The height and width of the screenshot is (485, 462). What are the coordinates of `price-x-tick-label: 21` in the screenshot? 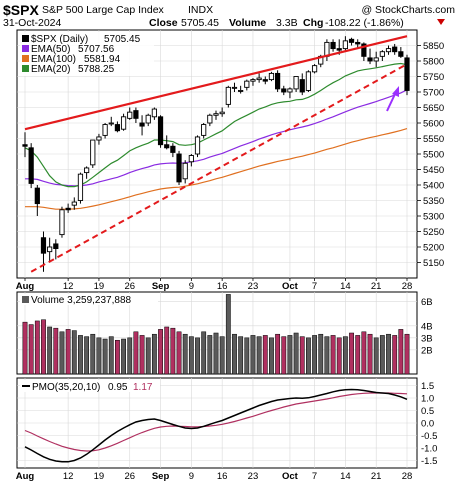 It's located at (376, 286).